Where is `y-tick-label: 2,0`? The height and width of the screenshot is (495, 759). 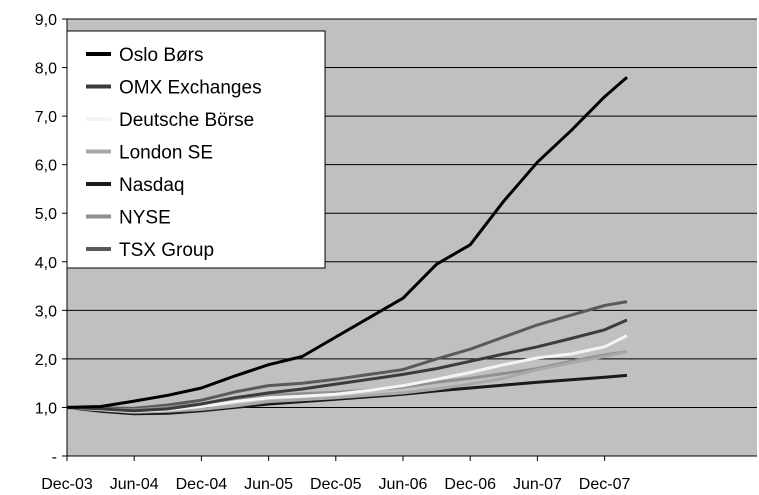 y-tick-label: 2,0 is located at coordinates (46, 360).